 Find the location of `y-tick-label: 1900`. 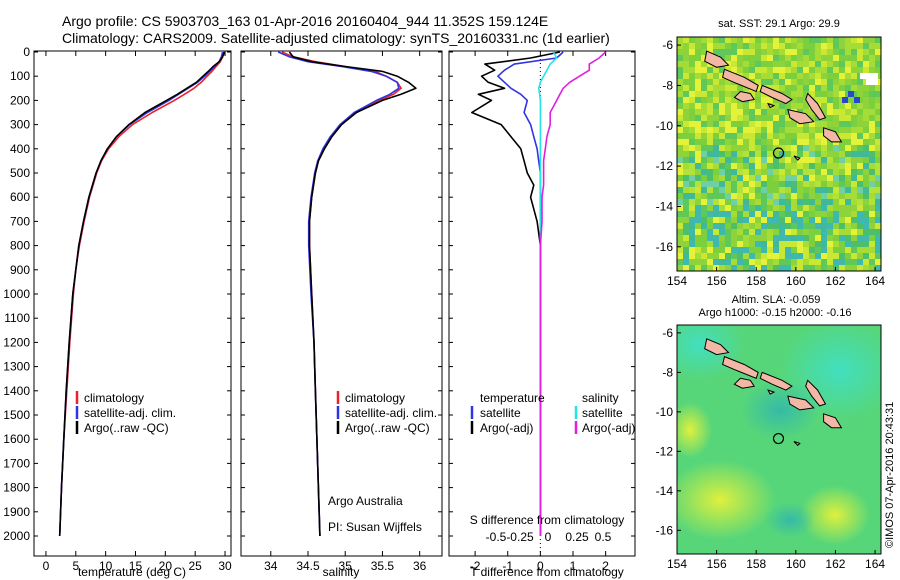

y-tick-label: 1900 is located at coordinates (16, 512).